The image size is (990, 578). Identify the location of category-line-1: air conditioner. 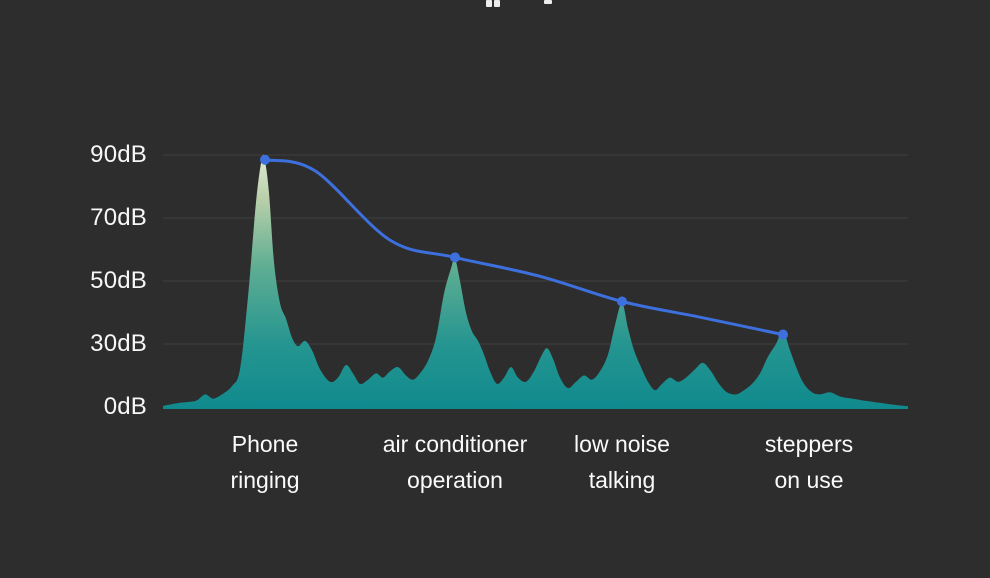
(455, 444).